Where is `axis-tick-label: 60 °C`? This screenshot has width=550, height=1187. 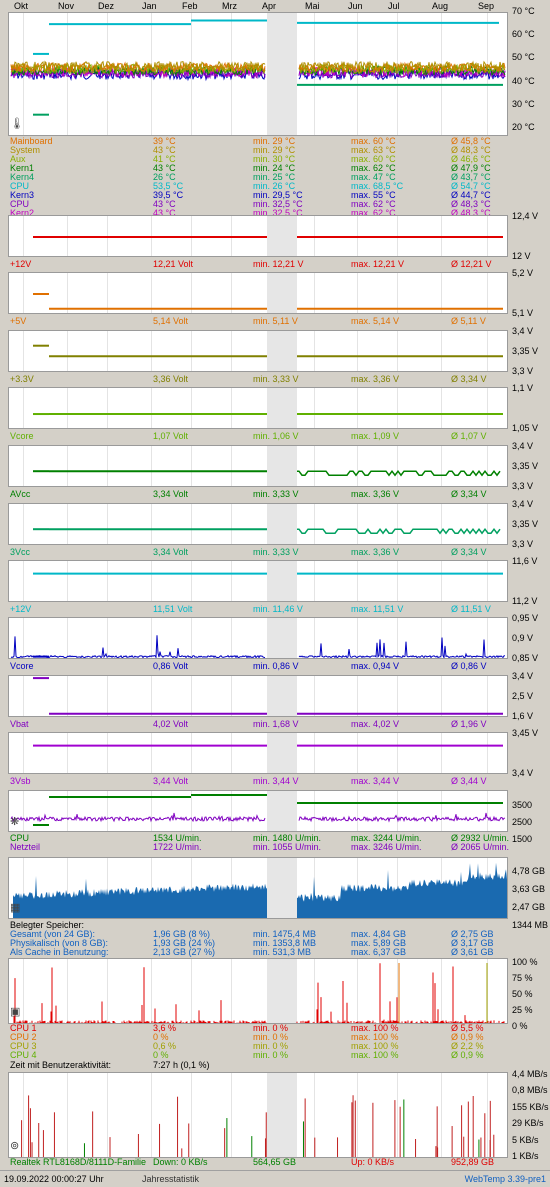
axis-tick-label: 60 °C is located at coordinates (523, 34).